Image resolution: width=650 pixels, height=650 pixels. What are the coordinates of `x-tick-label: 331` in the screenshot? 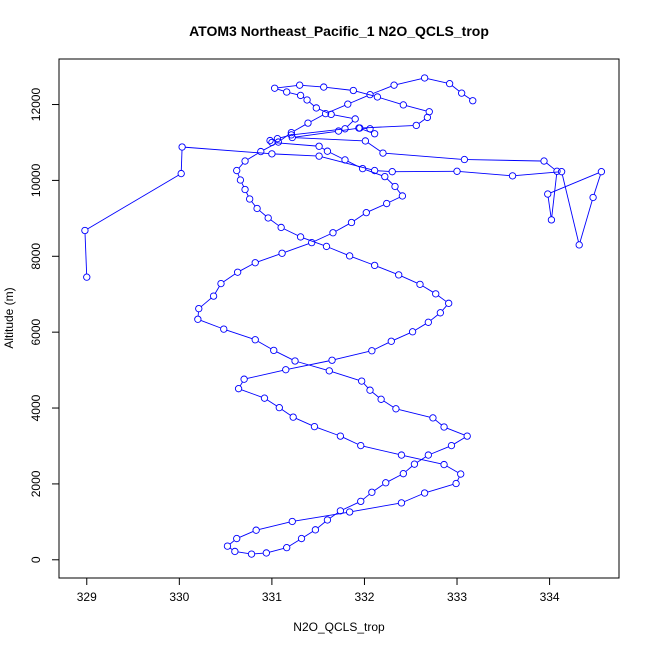 It's located at (272, 597).